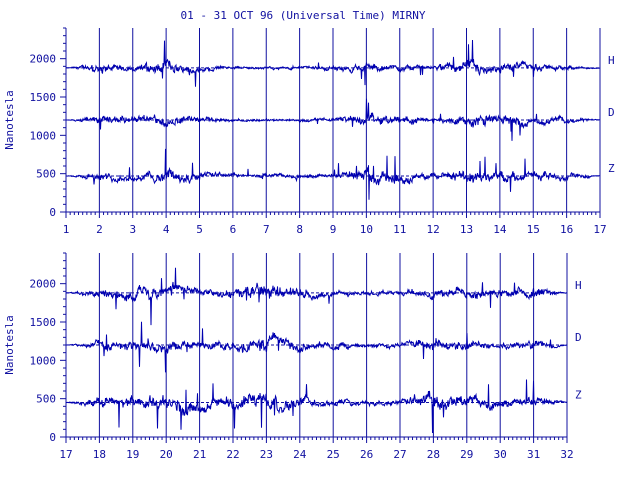 Image resolution: width=640 pixels, height=480 pixels. What do you see at coordinates (366, 454) in the screenshot?
I see `x-tick-label: 26` at bounding box center [366, 454].